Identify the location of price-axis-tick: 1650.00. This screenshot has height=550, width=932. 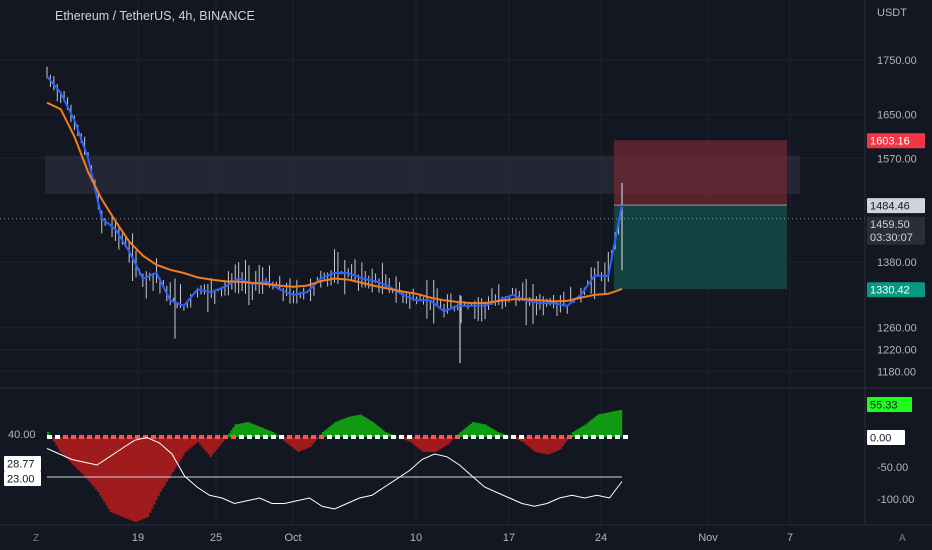
(897, 116).